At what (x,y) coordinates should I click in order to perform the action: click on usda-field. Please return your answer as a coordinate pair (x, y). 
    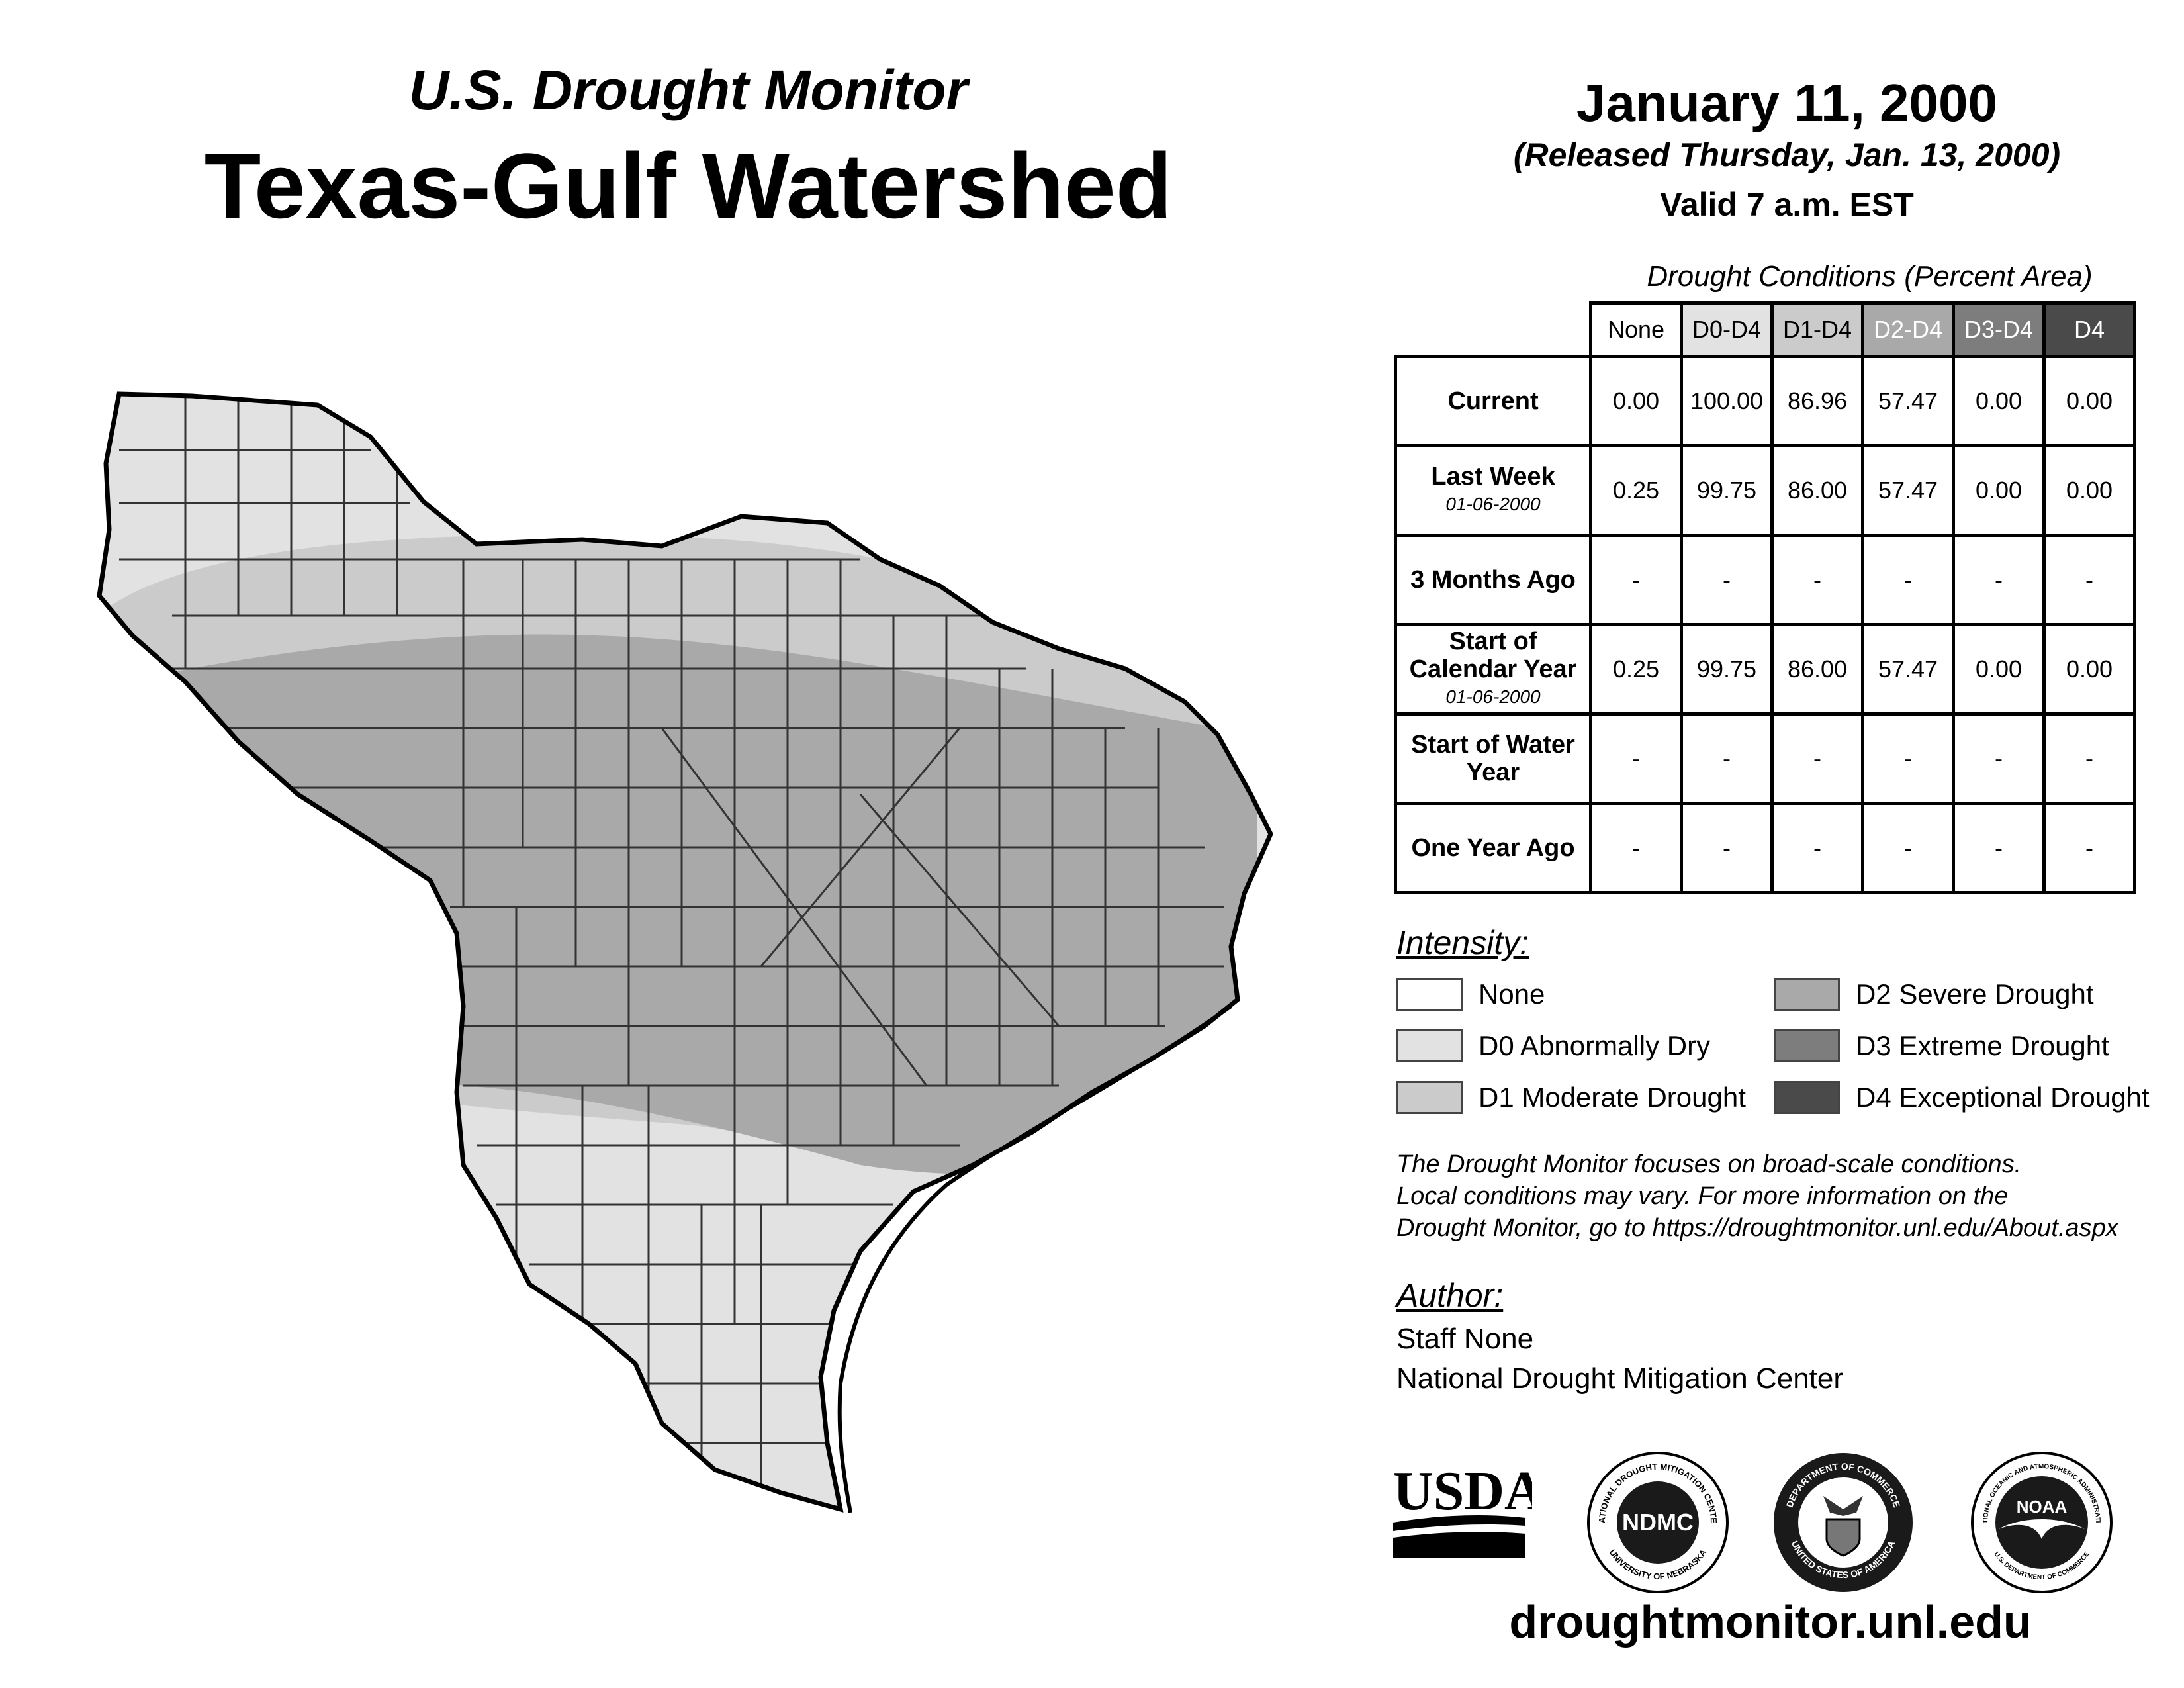
    Looking at the image, I should click on (1459, 1545).